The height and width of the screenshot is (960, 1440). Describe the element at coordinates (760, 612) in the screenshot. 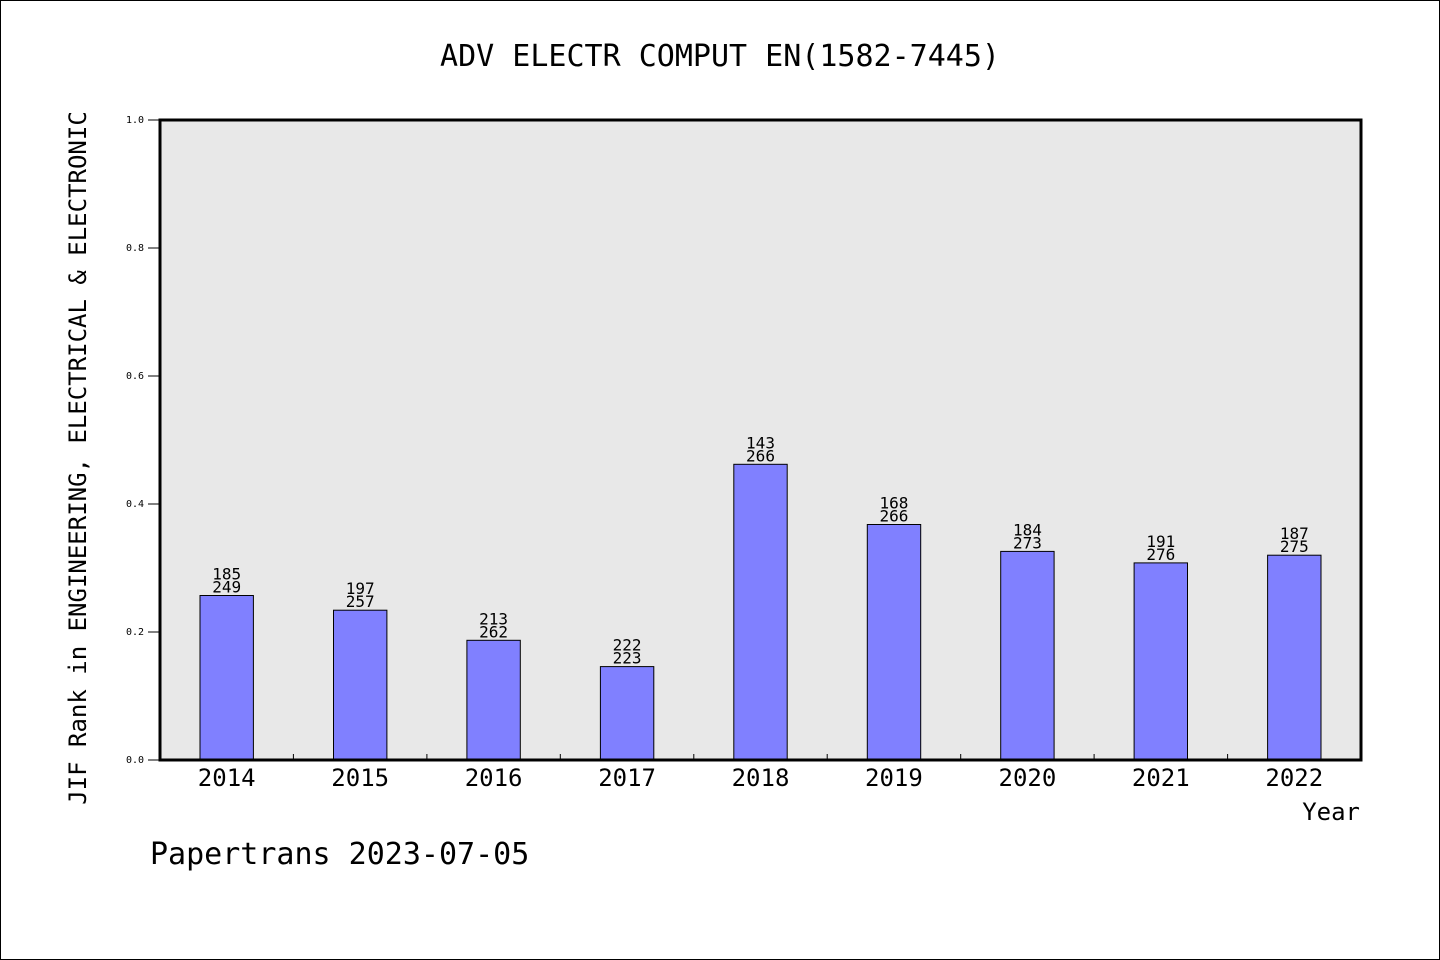

I see `bar-2018` at that location.